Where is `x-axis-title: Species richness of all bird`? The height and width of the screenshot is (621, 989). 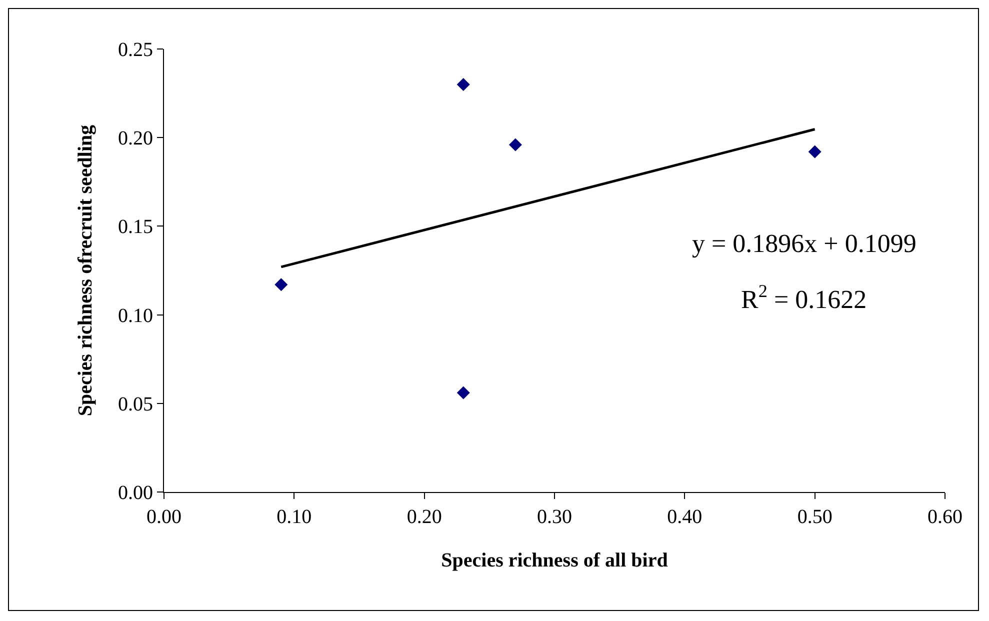 x-axis-title: Species richness of all bird is located at coordinates (554, 561).